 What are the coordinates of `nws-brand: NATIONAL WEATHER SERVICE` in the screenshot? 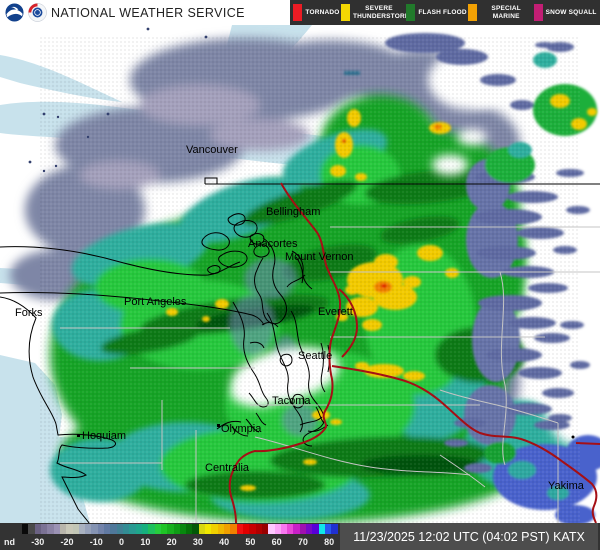 It's located at (142, 12).